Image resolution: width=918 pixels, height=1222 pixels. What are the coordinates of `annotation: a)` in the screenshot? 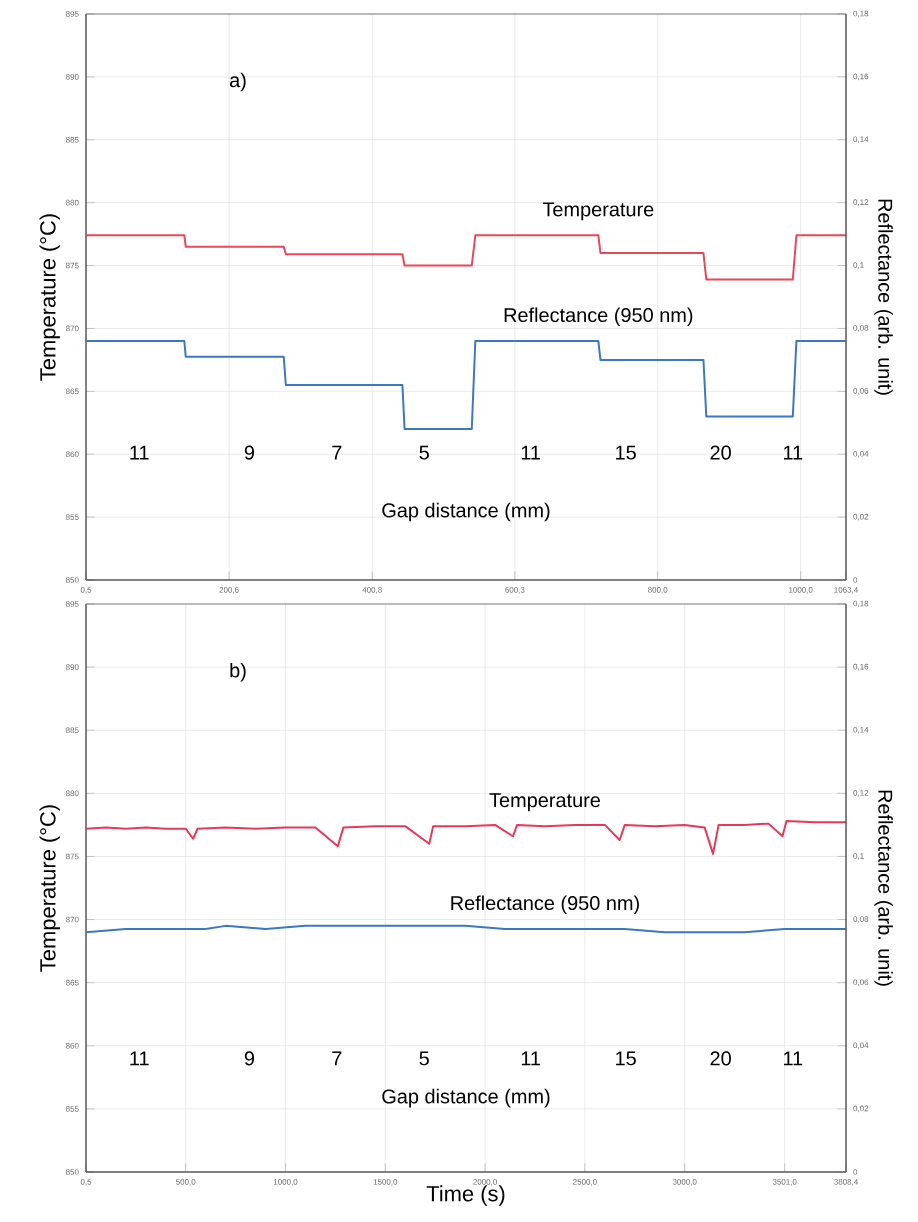 It's located at (237, 82).